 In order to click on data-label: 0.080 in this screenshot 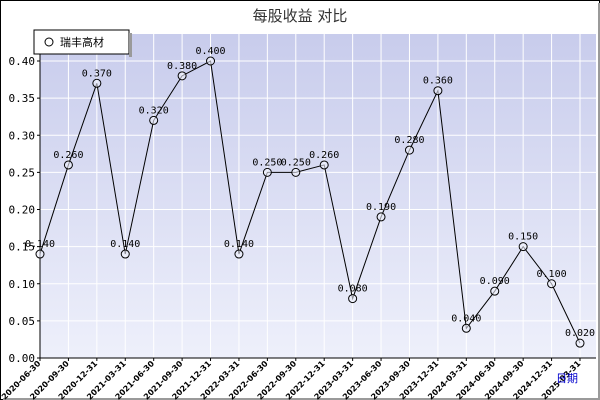, I will do `click(353, 289)`.